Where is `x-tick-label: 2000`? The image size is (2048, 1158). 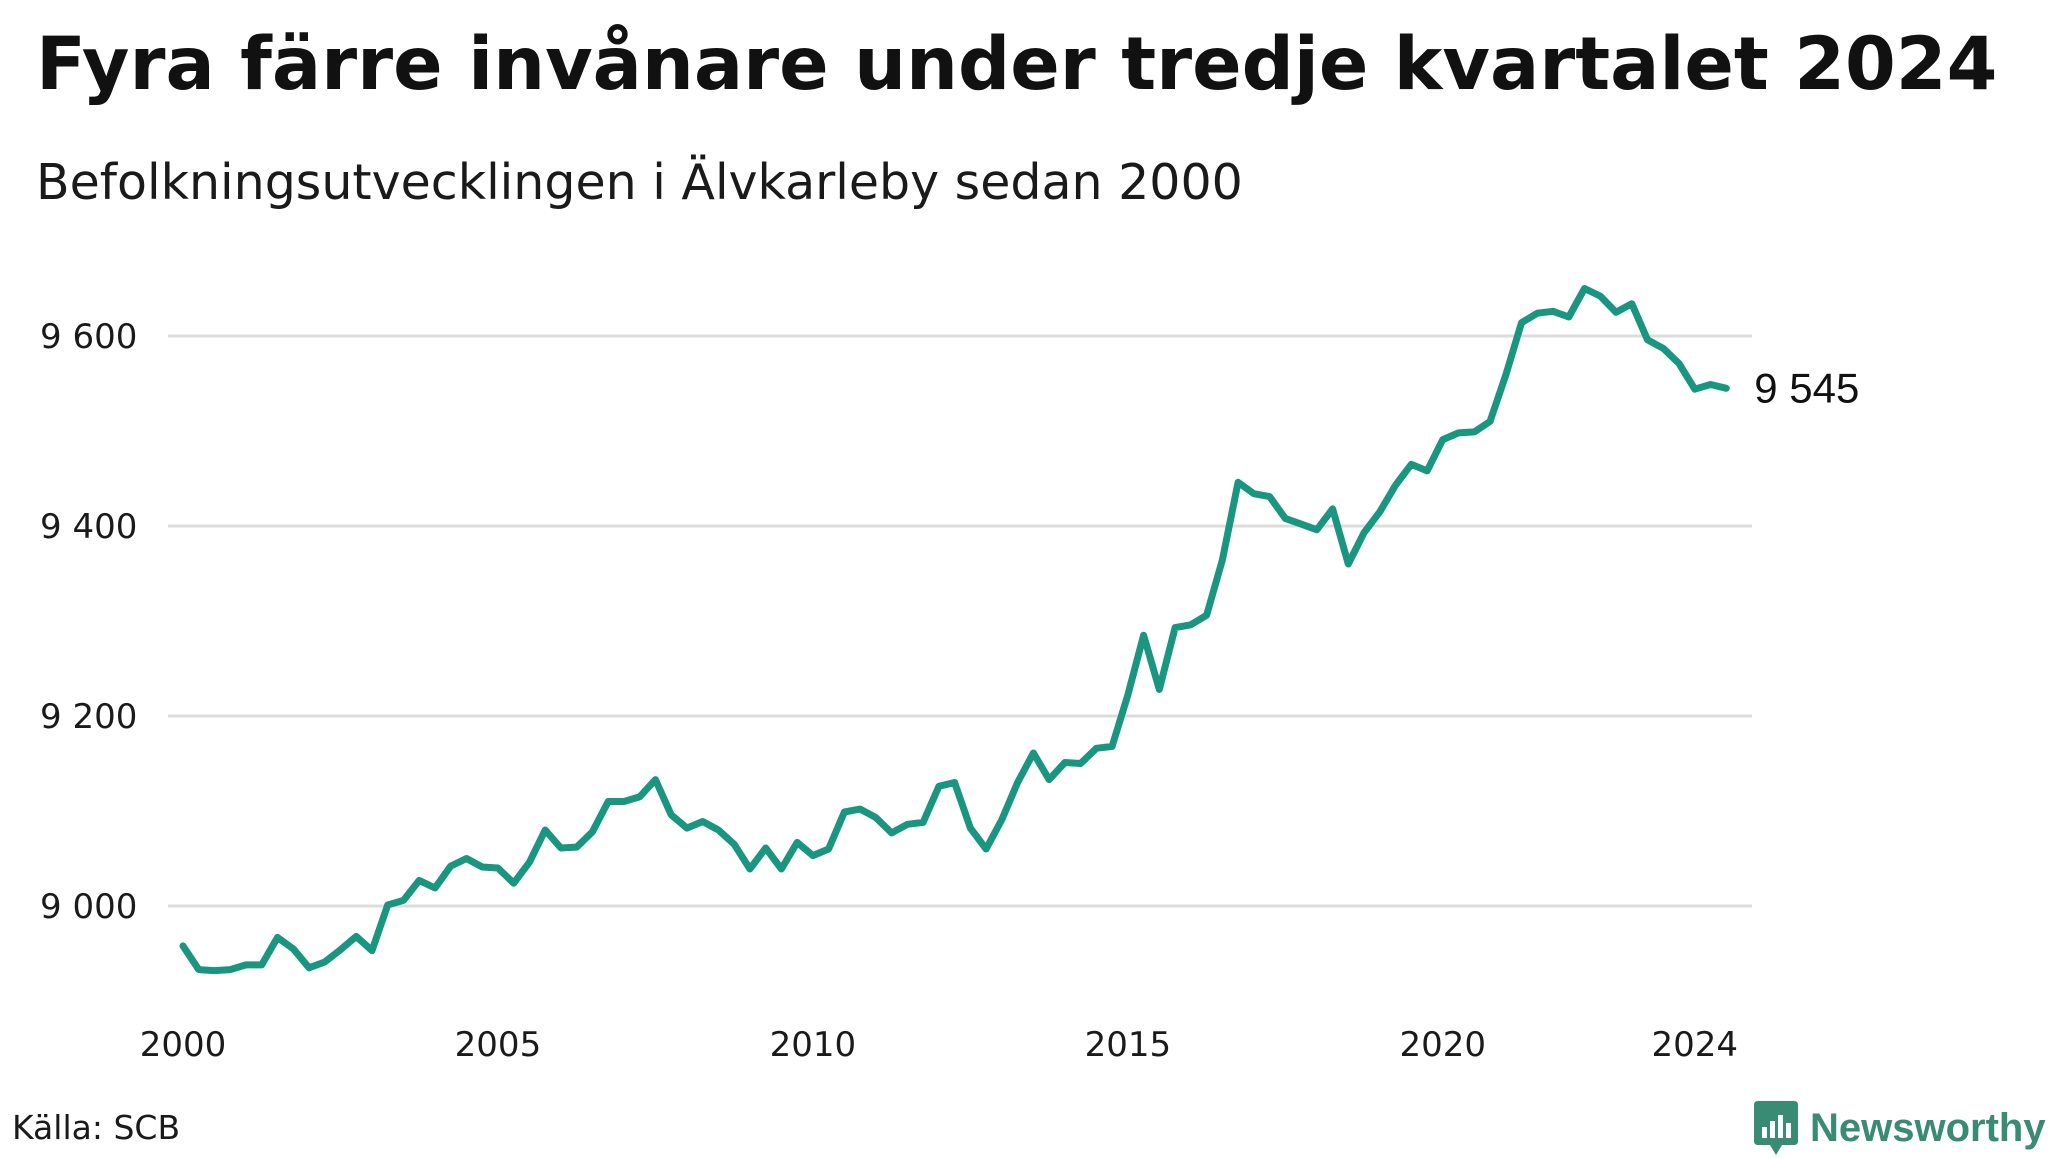 x-tick-label: 2000 is located at coordinates (183, 1045).